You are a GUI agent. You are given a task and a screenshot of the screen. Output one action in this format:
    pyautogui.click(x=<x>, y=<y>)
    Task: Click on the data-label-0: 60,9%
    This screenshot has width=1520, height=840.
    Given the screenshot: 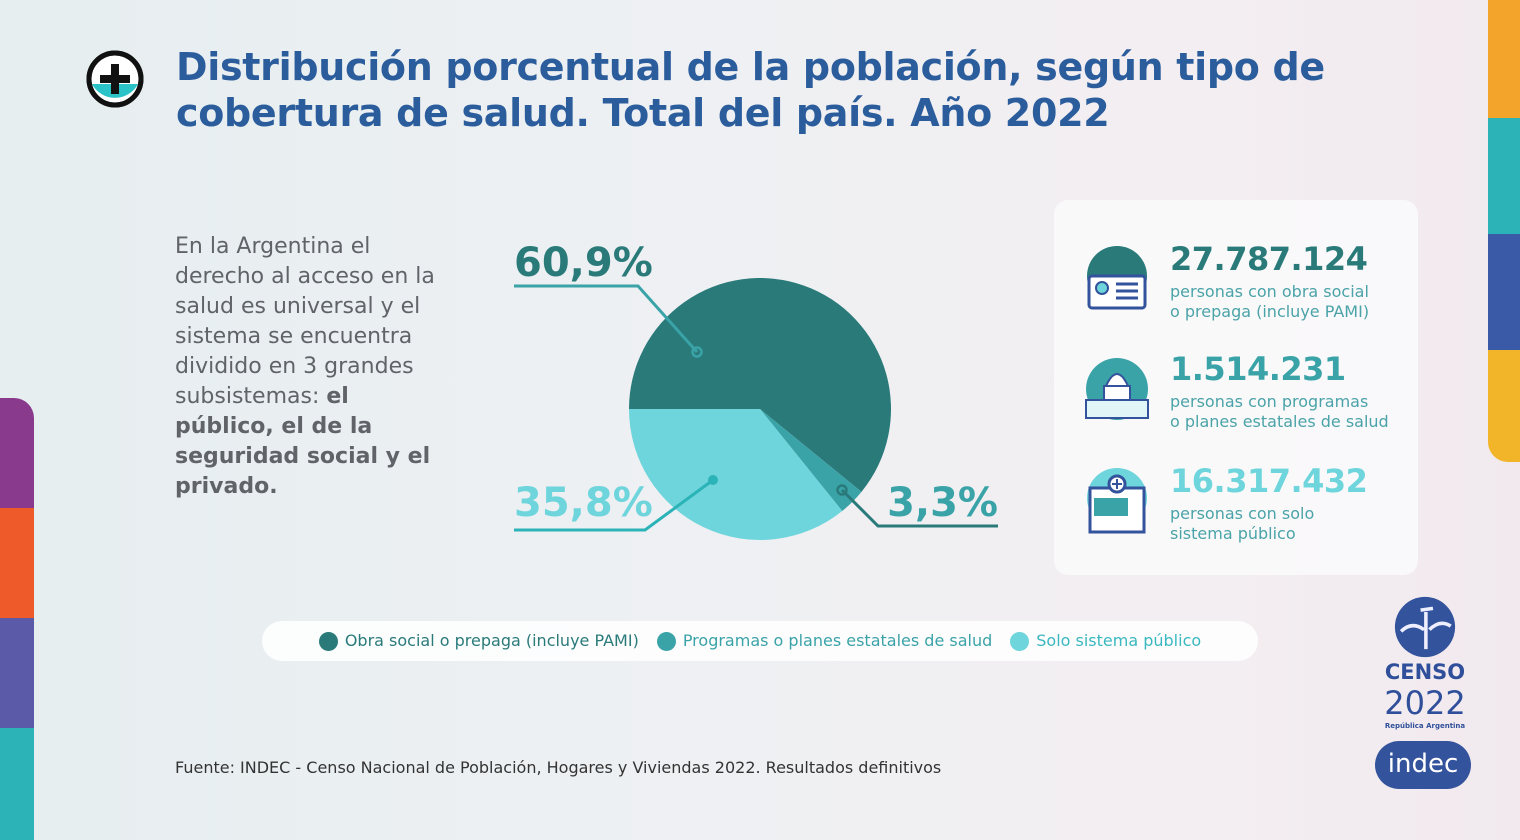 What is the action you would take?
    pyautogui.click(x=583, y=263)
    